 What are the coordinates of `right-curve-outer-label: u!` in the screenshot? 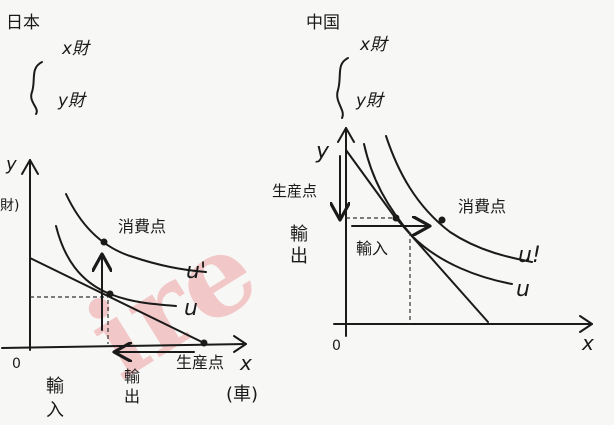 It's located at (529, 255).